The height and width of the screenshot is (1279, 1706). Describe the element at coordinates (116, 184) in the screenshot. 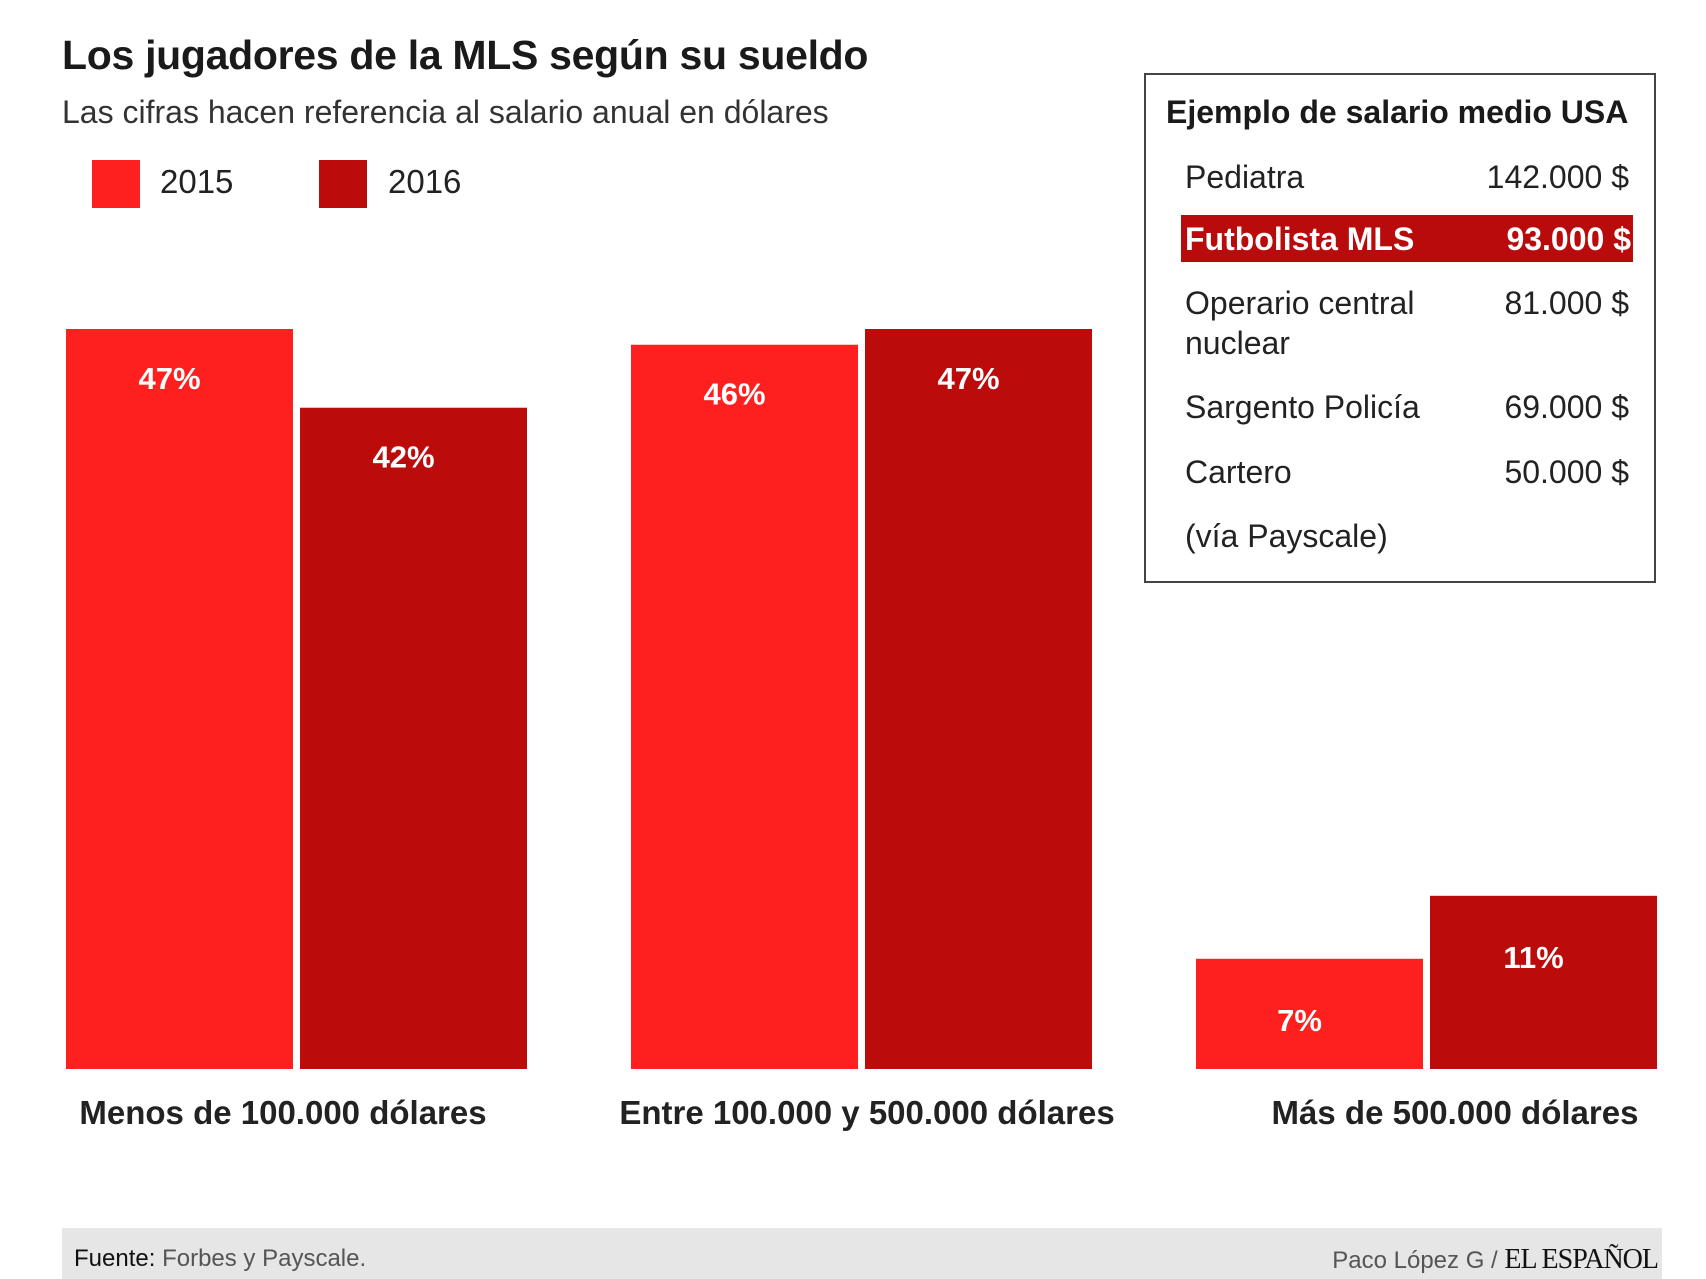

I see `legend-swatch-2015` at that location.